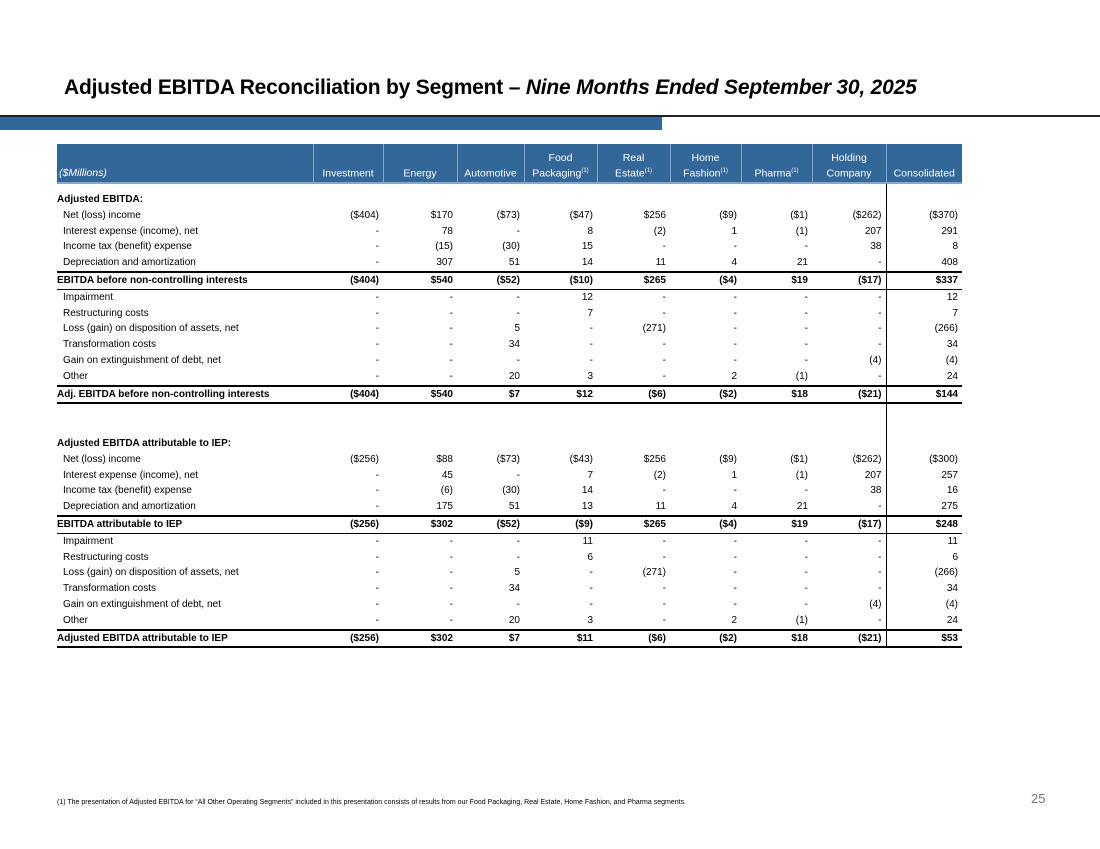 Image resolution: width=1100 pixels, height=849 pixels. Describe the element at coordinates (629, 173) in the screenshot. I see `column-header-label: Estate` at that location.